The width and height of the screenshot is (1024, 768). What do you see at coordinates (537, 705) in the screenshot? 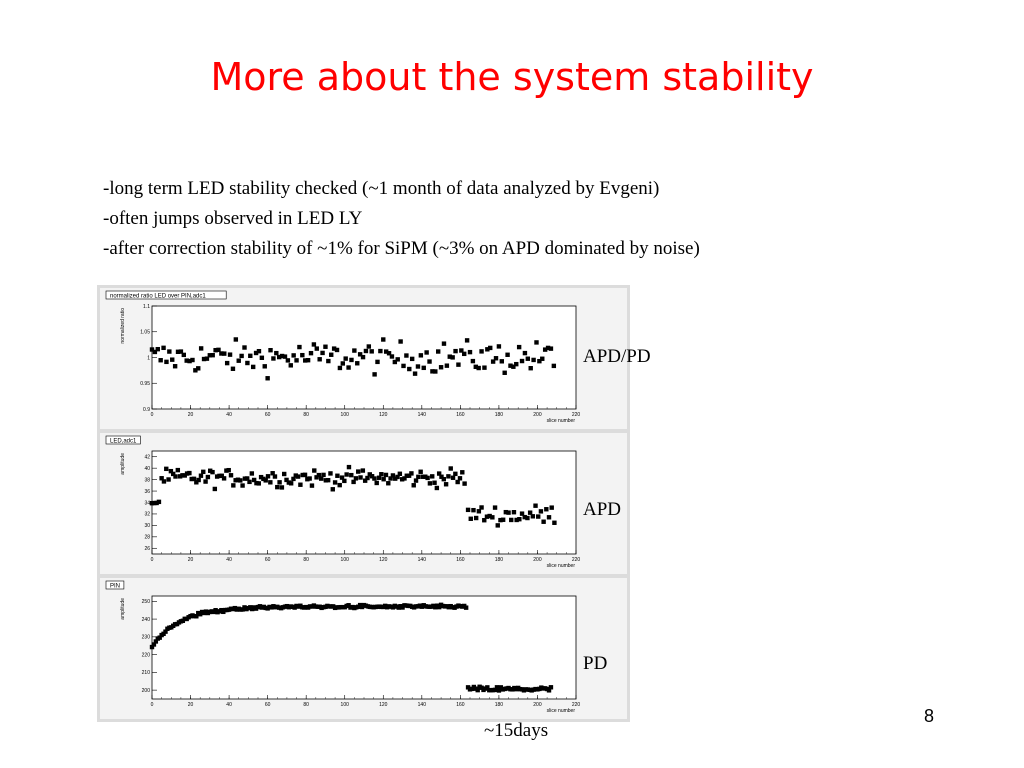
I see `x-tick-label: 200` at bounding box center [537, 705].